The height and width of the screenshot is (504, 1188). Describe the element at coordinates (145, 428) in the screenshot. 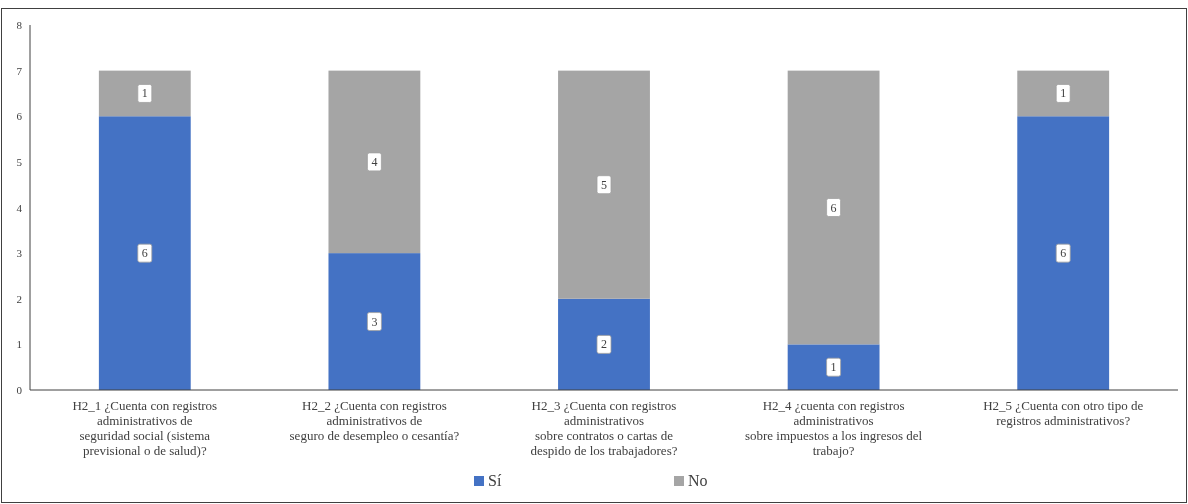

I see `x-tick-label: H2_1 ¿Cuenta con registros administrativos de seguridad social (sistema previsional o de salud)?` at that location.